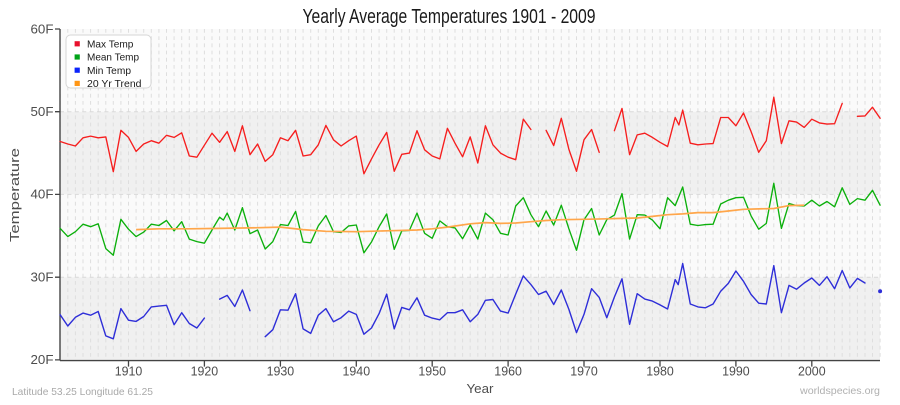  What do you see at coordinates (736, 372) in the screenshot?
I see `svg-text: 1990` at bounding box center [736, 372].